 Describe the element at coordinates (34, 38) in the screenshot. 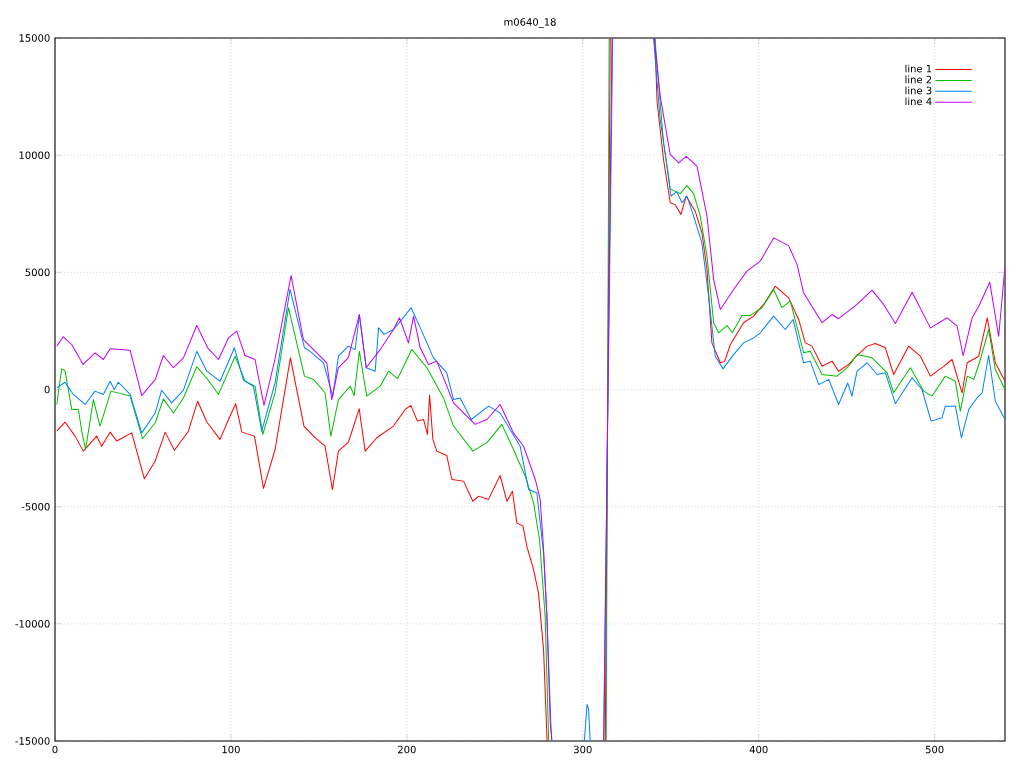

I see `y-tick-label: 15000` at that location.